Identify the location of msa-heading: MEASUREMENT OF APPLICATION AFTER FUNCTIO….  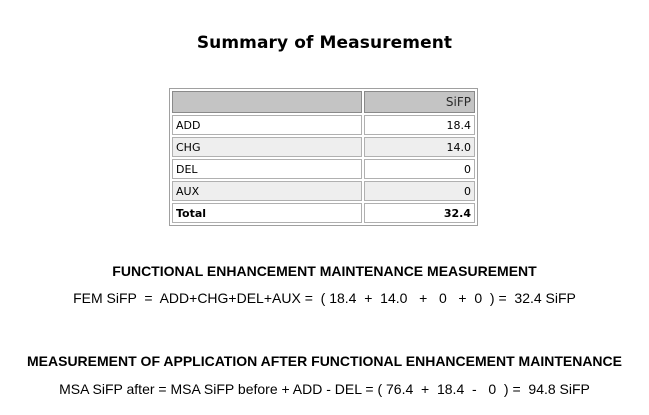
(324, 361).